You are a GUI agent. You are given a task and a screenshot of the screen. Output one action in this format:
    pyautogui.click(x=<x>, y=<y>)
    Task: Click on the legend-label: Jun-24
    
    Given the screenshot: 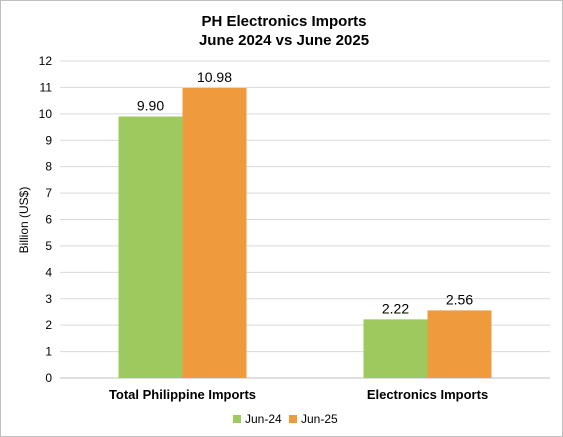 What is the action you would take?
    pyautogui.click(x=263, y=419)
    